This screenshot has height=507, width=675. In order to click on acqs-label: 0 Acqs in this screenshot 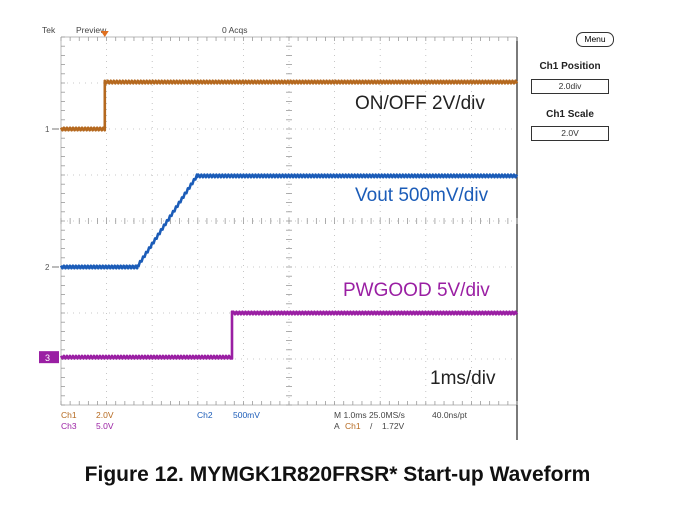, I will do `click(235, 30)`.